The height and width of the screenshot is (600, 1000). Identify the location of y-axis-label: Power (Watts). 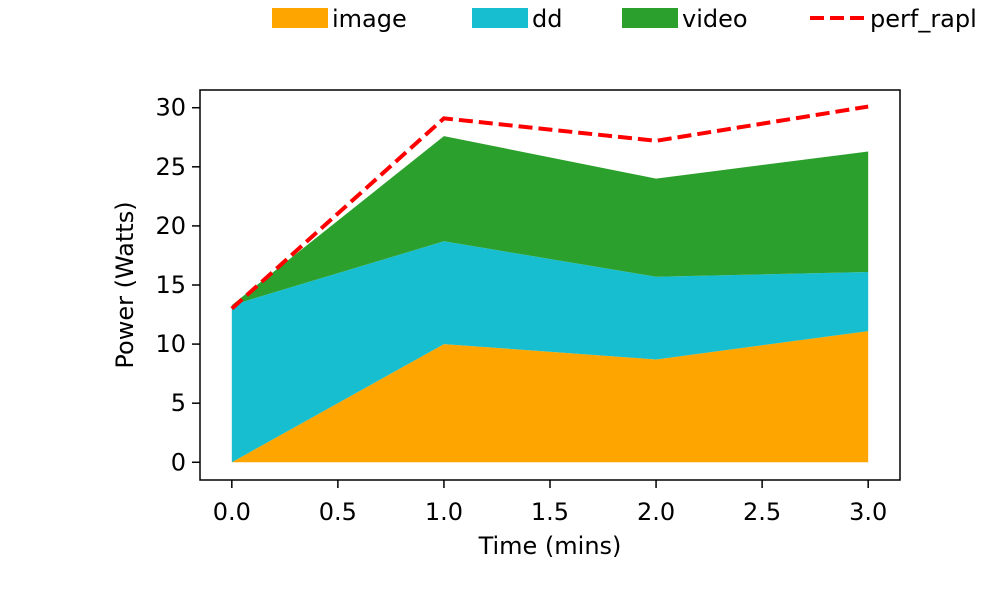
(125, 284).